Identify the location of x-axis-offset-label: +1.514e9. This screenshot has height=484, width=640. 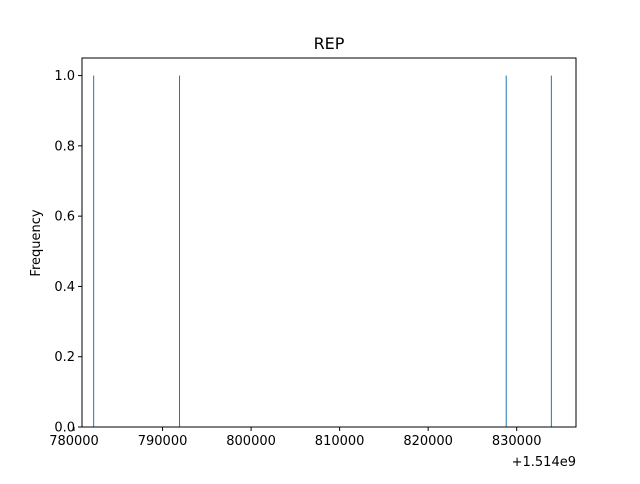
(544, 462).